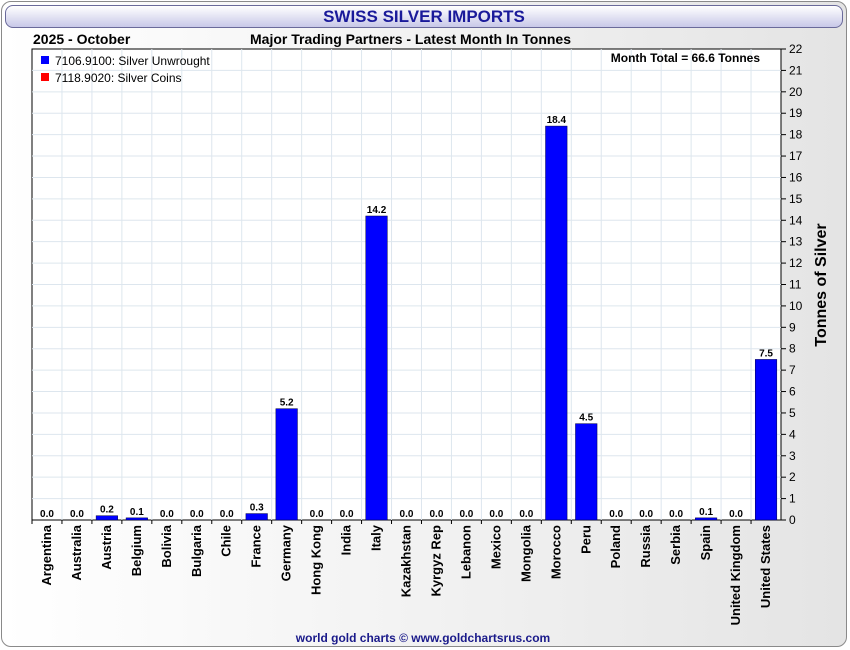 This screenshot has height=650, width=850. I want to click on y-tick-label: 9, so click(792, 327).